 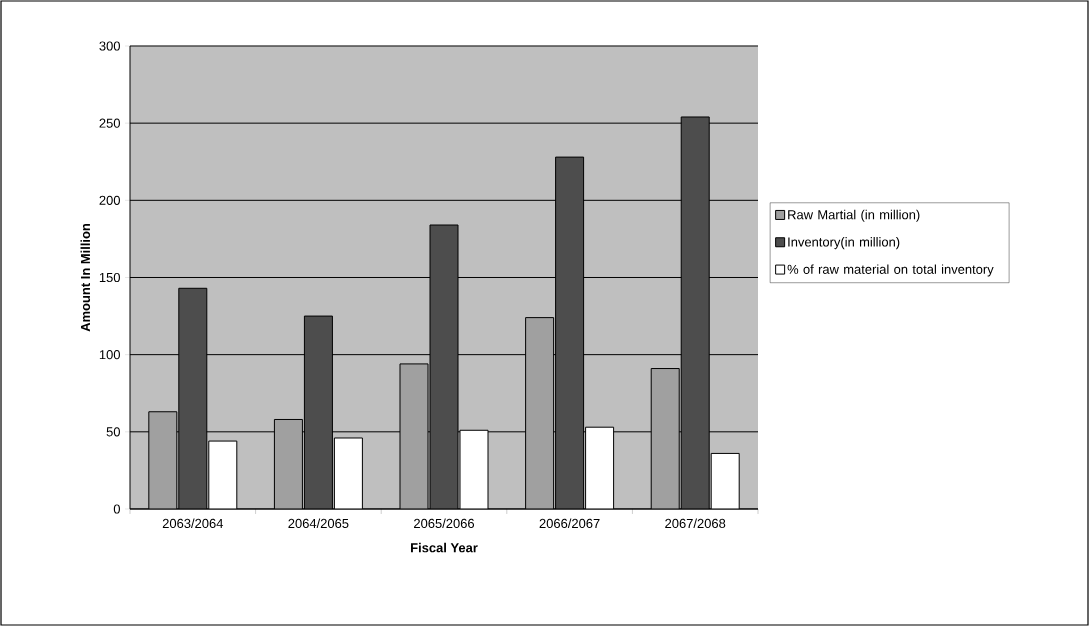 I want to click on y-tick-label: 0, so click(x=116, y=509).